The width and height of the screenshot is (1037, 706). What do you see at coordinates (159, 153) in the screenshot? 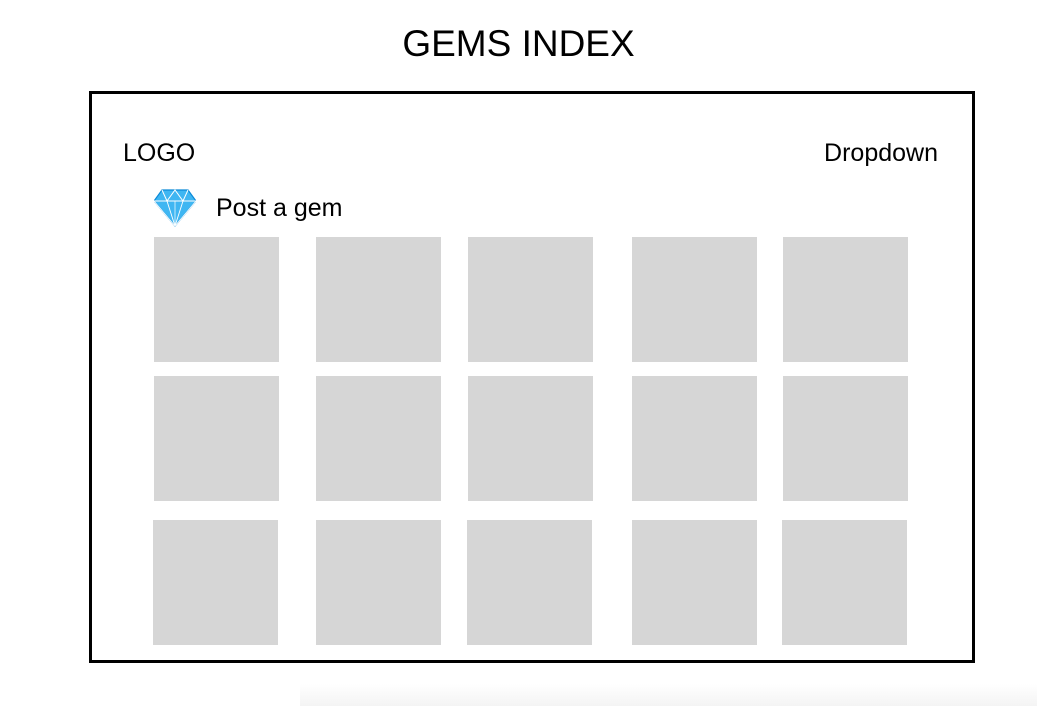
I see `logo: LOGO` at bounding box center [159, 153].